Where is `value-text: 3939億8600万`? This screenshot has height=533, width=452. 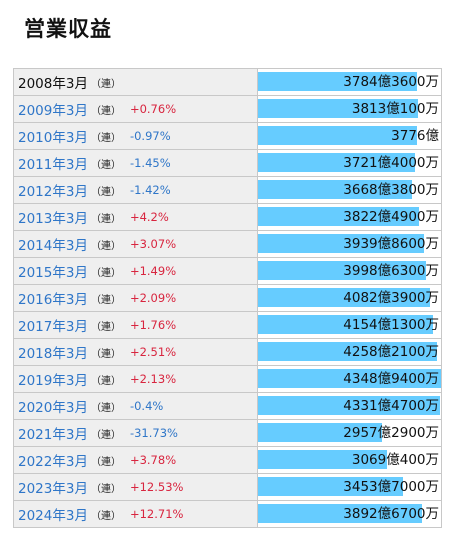 value-text: 3939億8600万 is located at coordinates (391, 244).